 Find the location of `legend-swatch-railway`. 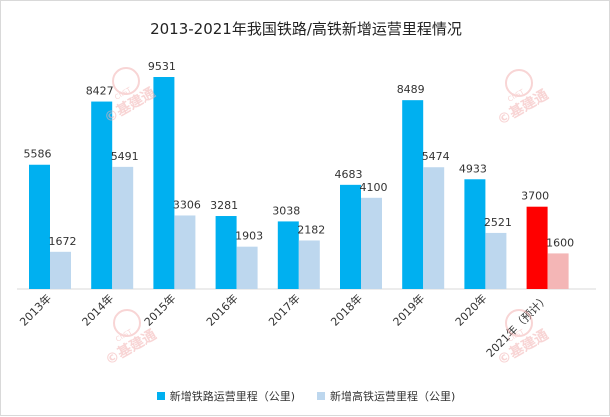

legend-swatch-railway is located at coordinates (160, 396).